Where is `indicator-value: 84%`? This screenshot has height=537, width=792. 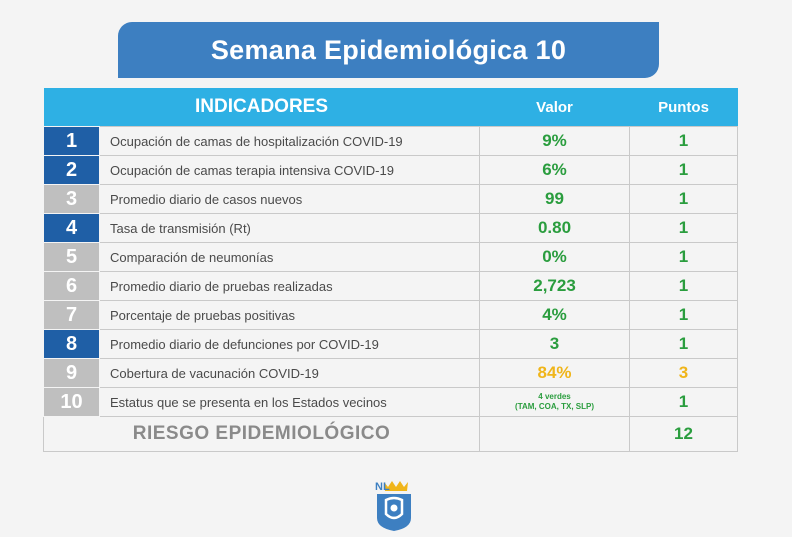 indicator-value: 84% is located at coordinates (555, 373).